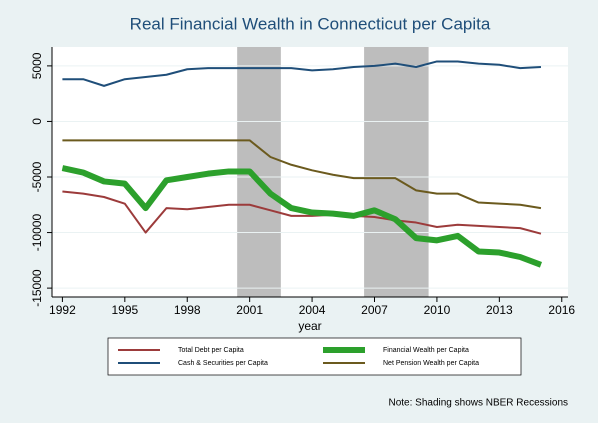 Image resolution: width=598 pixels, height=423 pixels. Describe the element at coordinates (437, 310) in the screenshot. I see `x-tick-label: 2010` at that location.